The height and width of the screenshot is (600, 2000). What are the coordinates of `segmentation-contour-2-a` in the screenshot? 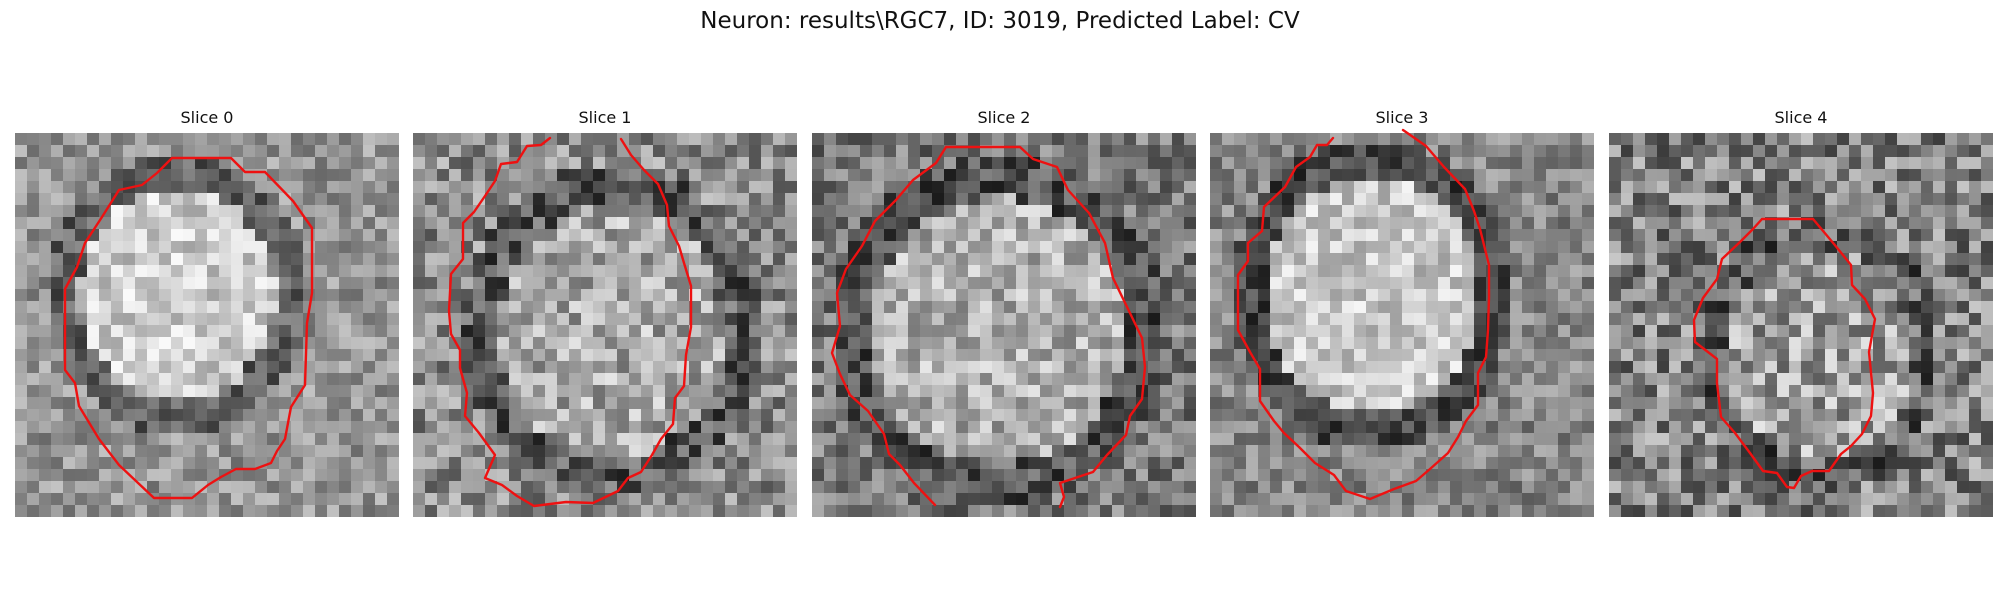 It's located at (988, 327).